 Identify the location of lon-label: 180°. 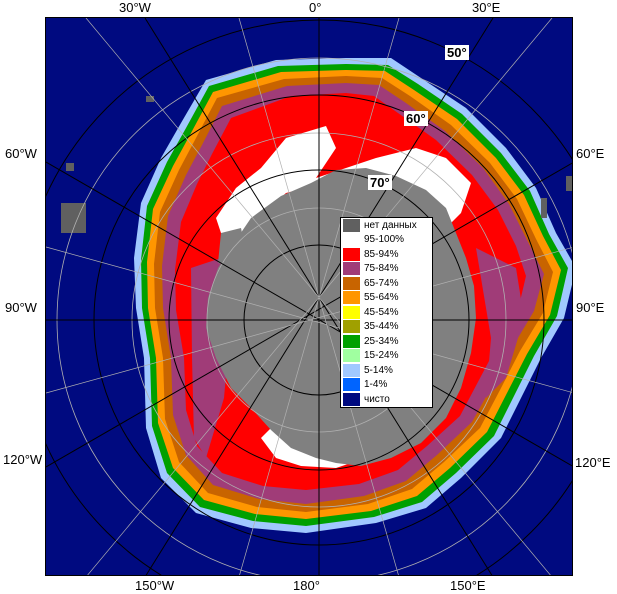
(306, 585).